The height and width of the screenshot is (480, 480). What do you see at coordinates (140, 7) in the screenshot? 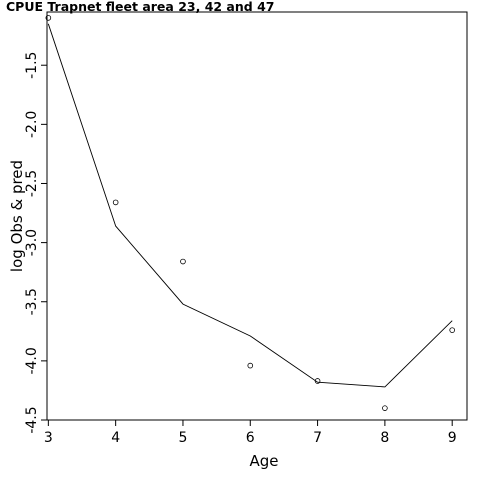
I see `chart-title: CPUE Trapnet fleet area 23, 42 and 47` at bounding box center [140, 7].